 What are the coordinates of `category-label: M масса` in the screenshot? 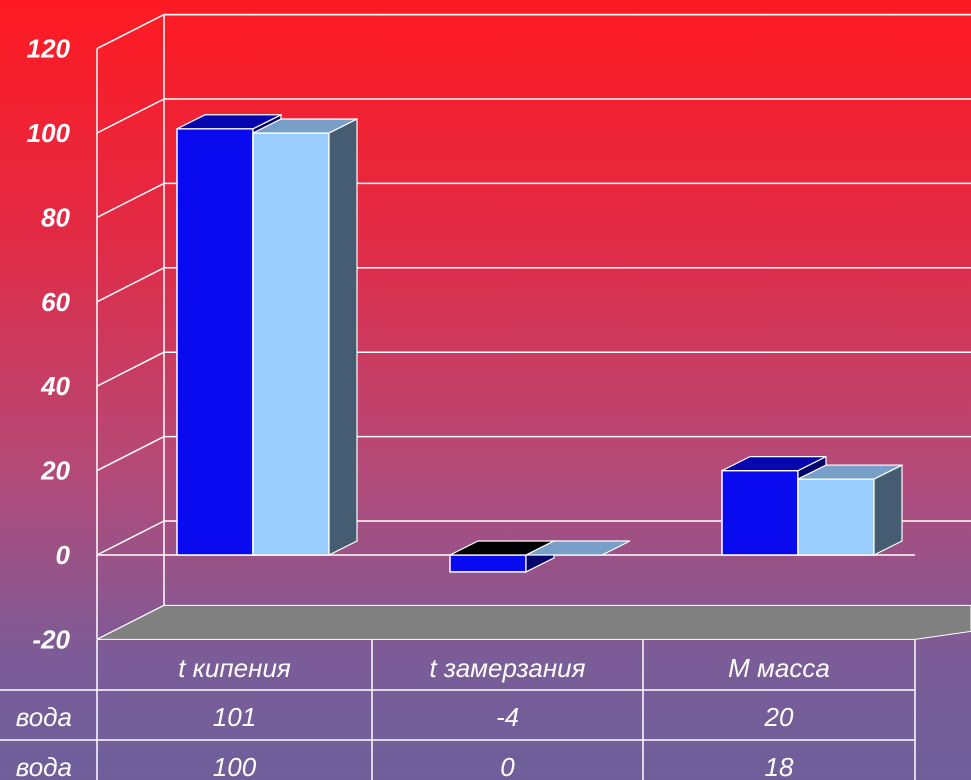 It's located at (779, 668).